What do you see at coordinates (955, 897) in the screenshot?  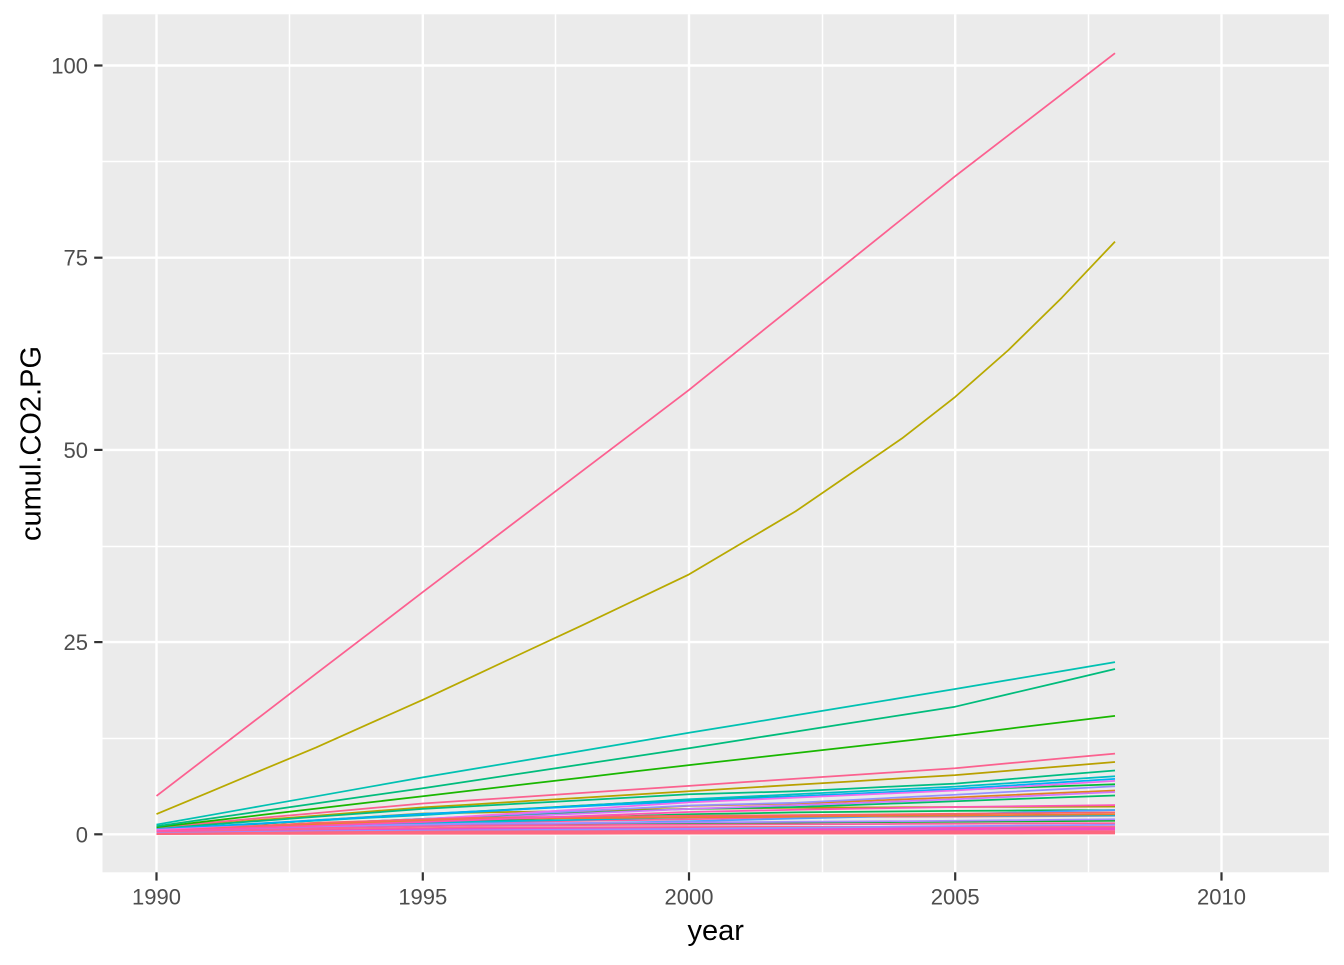 I see `svg-text: 2005` at bounding box center [955, 897].